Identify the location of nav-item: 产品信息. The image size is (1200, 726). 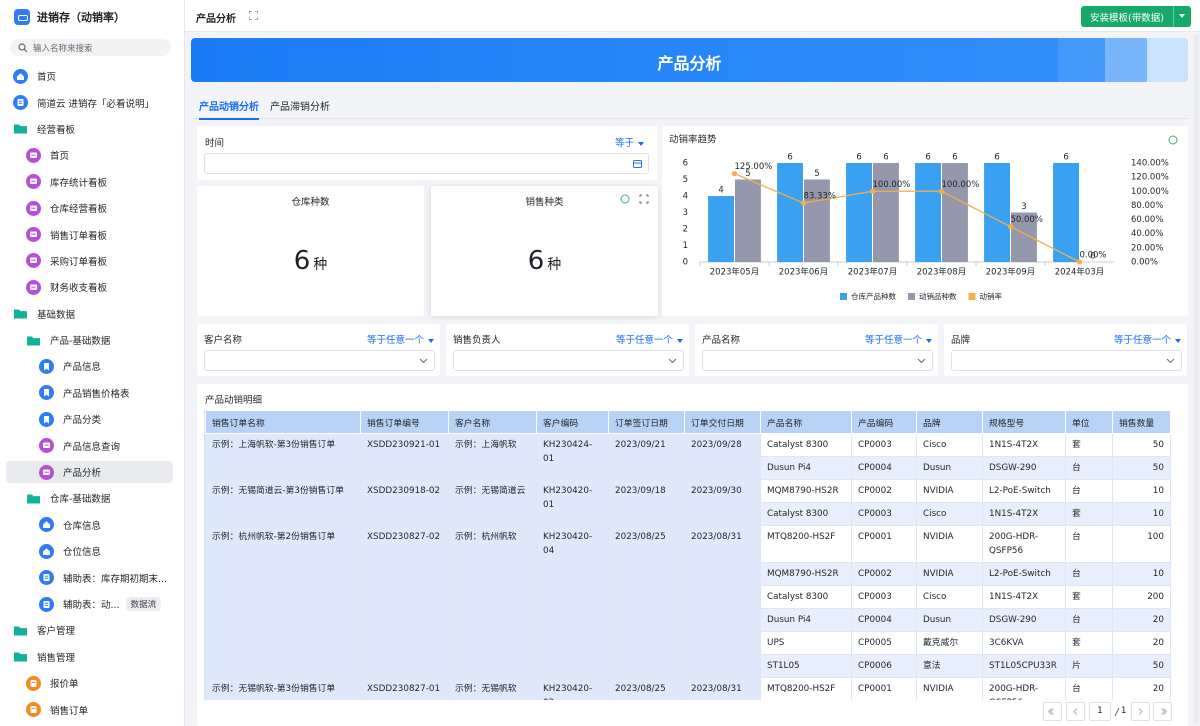
(92, 366).